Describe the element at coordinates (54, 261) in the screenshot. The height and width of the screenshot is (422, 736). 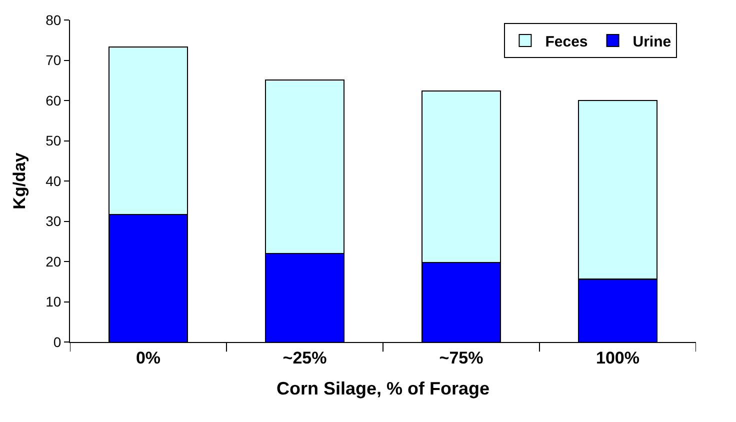
I see `y-tick-label: 20` at that location.